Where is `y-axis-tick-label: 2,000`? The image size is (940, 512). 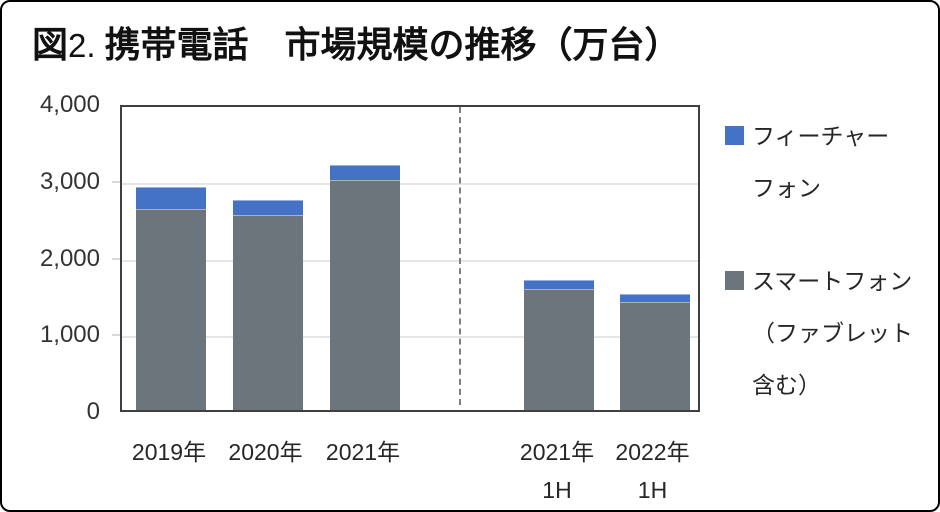 y-axis-tick-label: 2,000 is located at coordinates (69, 258).